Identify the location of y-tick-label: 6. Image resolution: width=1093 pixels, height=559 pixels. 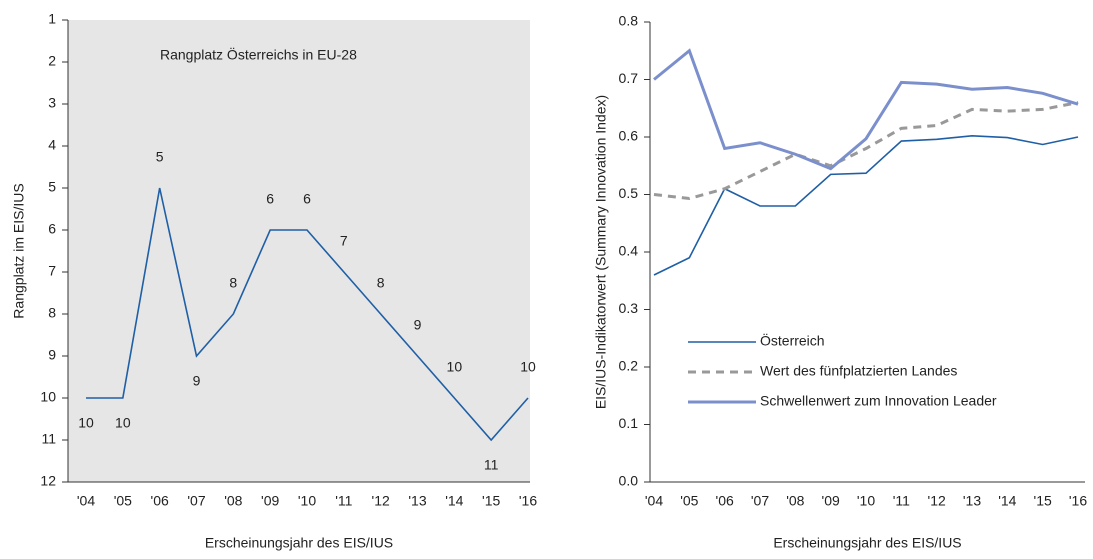
(52, 229).